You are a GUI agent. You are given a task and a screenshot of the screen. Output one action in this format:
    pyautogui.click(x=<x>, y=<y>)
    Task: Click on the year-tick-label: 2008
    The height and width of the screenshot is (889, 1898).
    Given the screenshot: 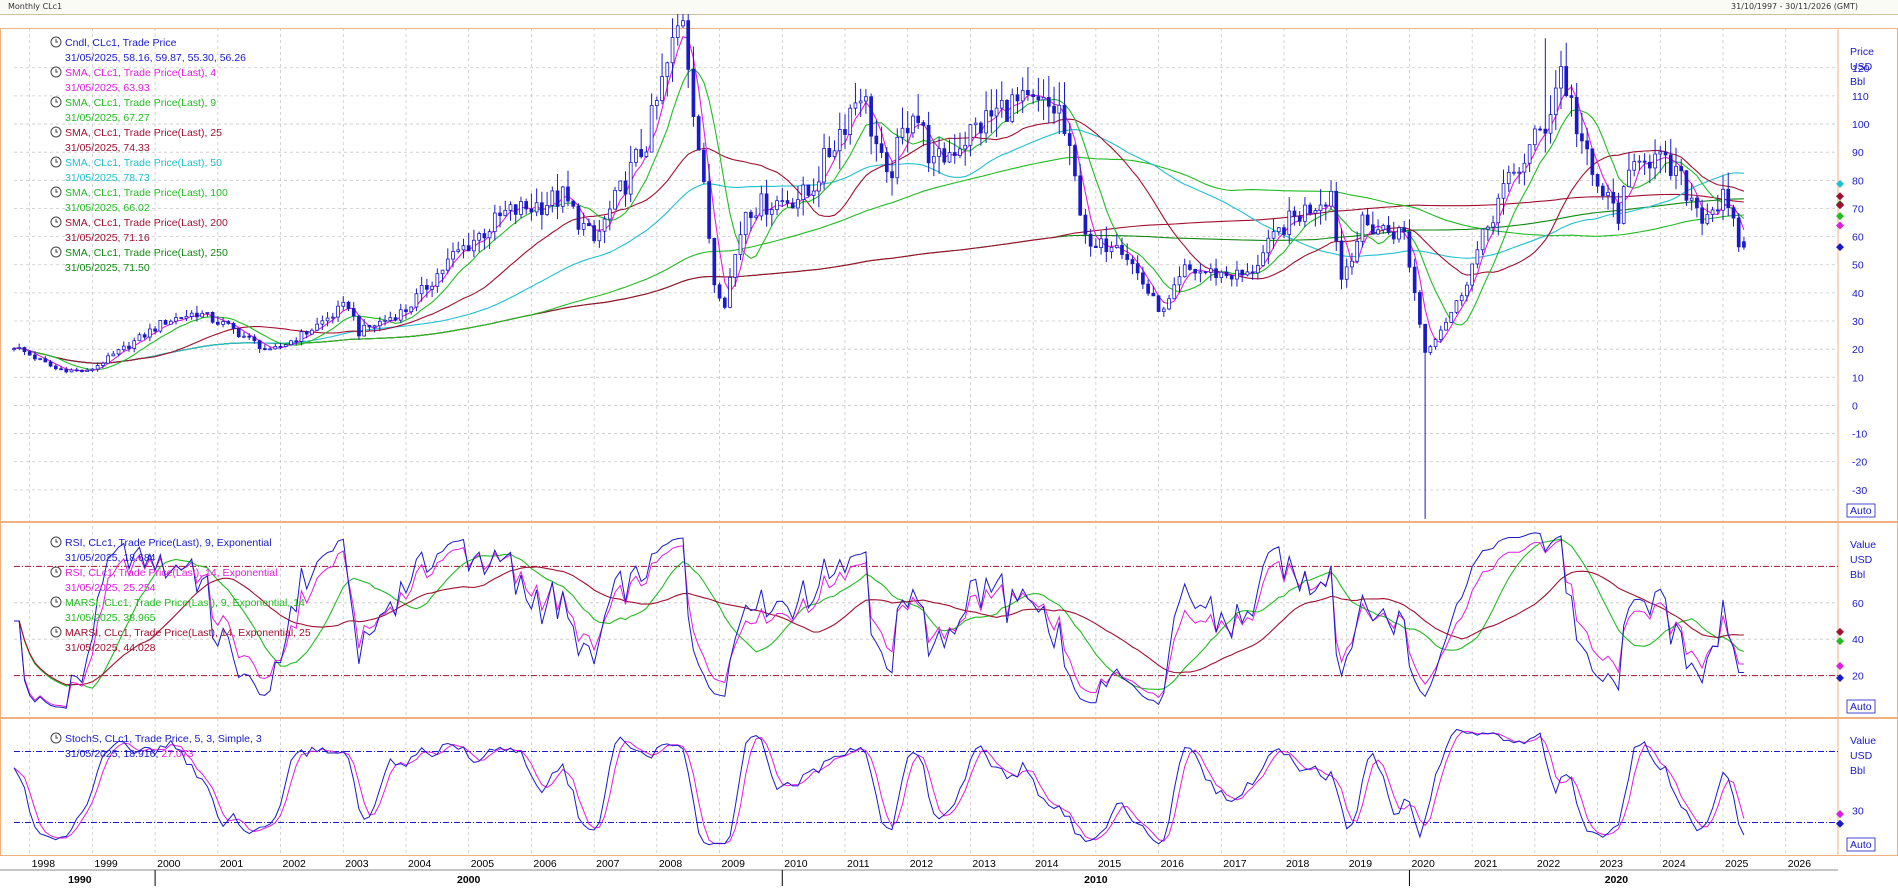 What is the action you would take?
    pyautogui.click(x=671, y=864)
    